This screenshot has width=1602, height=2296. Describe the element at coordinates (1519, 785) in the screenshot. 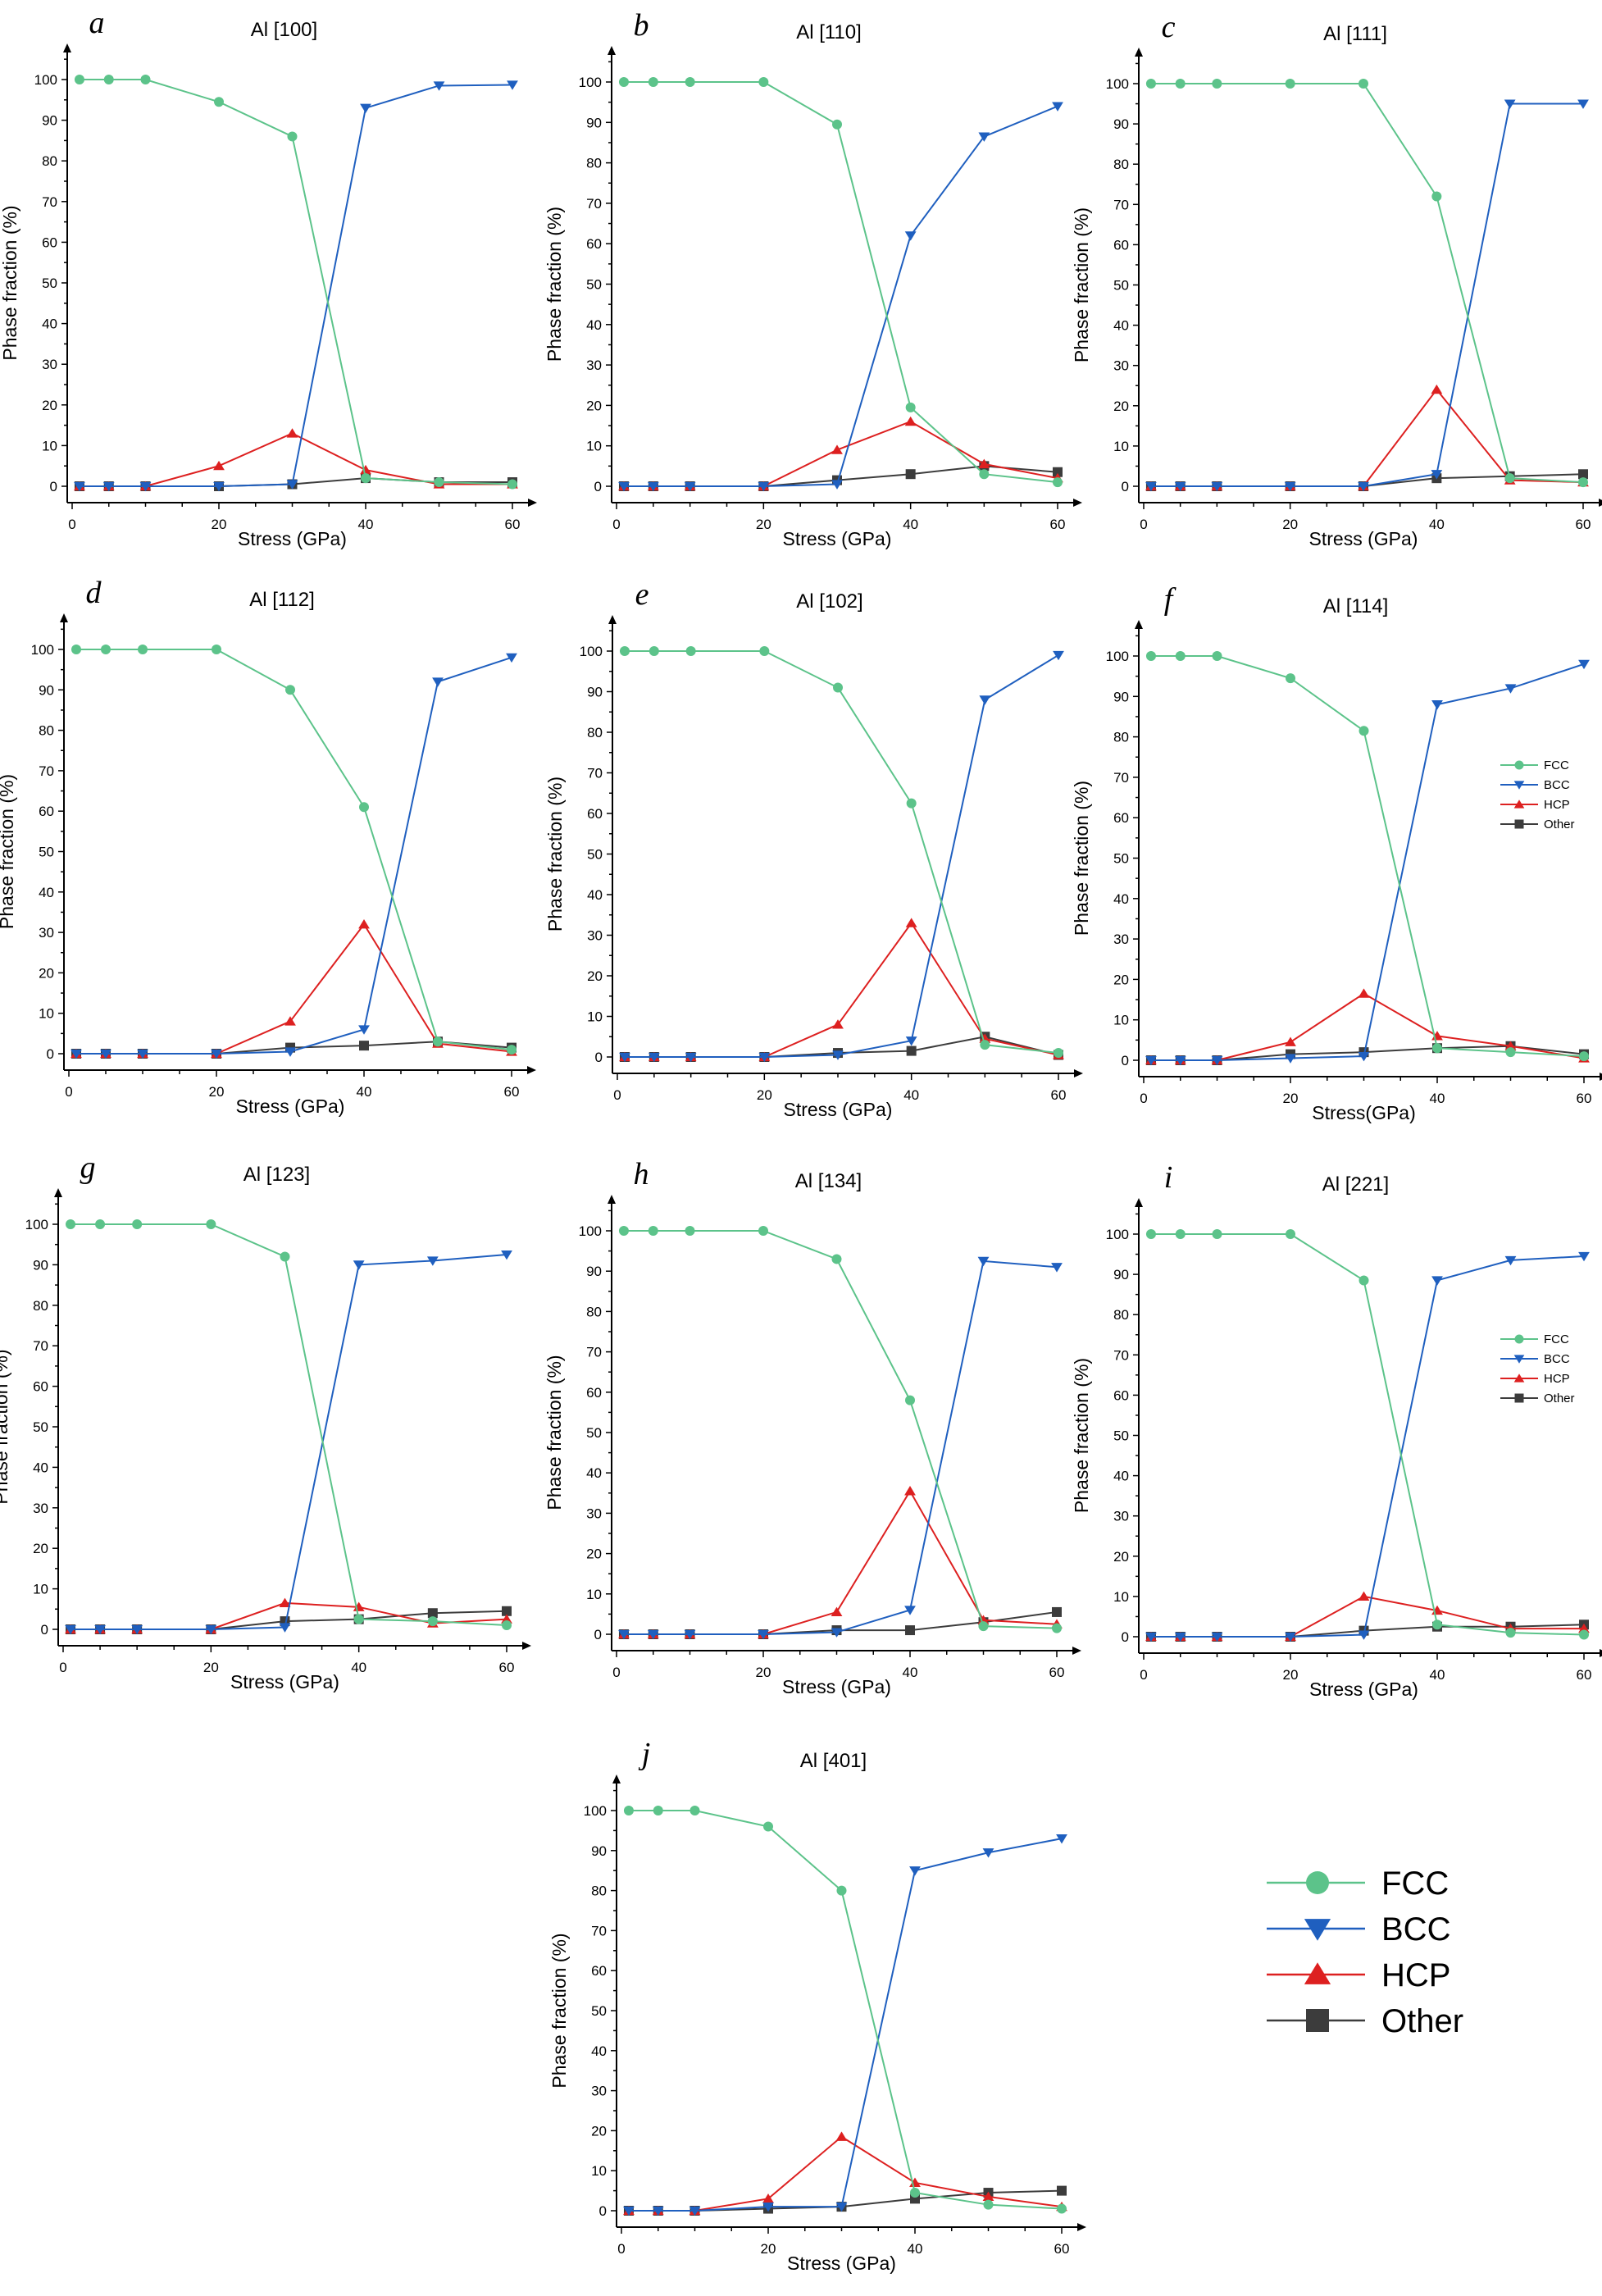

I see `legend-marker-bcc` at that location.